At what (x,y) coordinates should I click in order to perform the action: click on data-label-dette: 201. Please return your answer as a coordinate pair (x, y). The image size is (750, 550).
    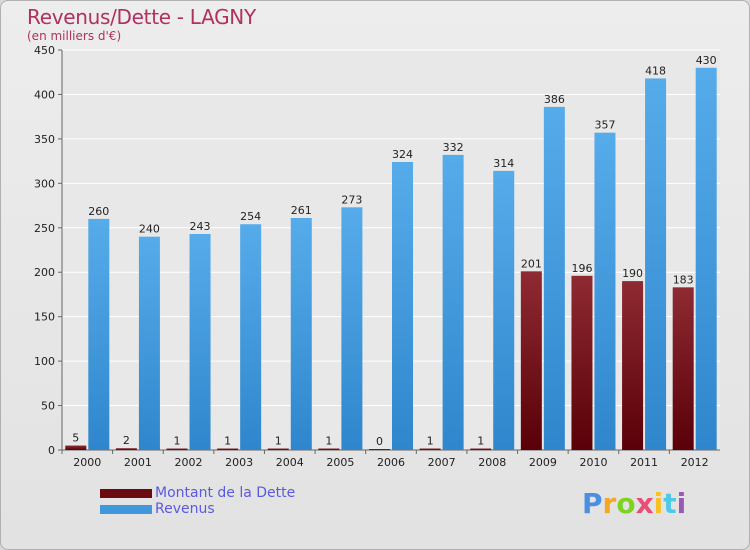
    Looking at the image, I should click on (531, 263).